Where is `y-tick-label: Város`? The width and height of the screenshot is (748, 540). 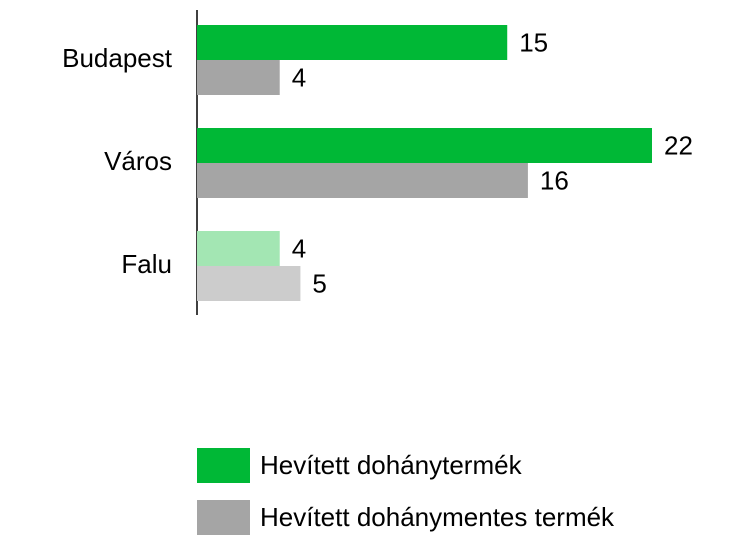 y-tick-label: Város is located at coordinates (138, 161).